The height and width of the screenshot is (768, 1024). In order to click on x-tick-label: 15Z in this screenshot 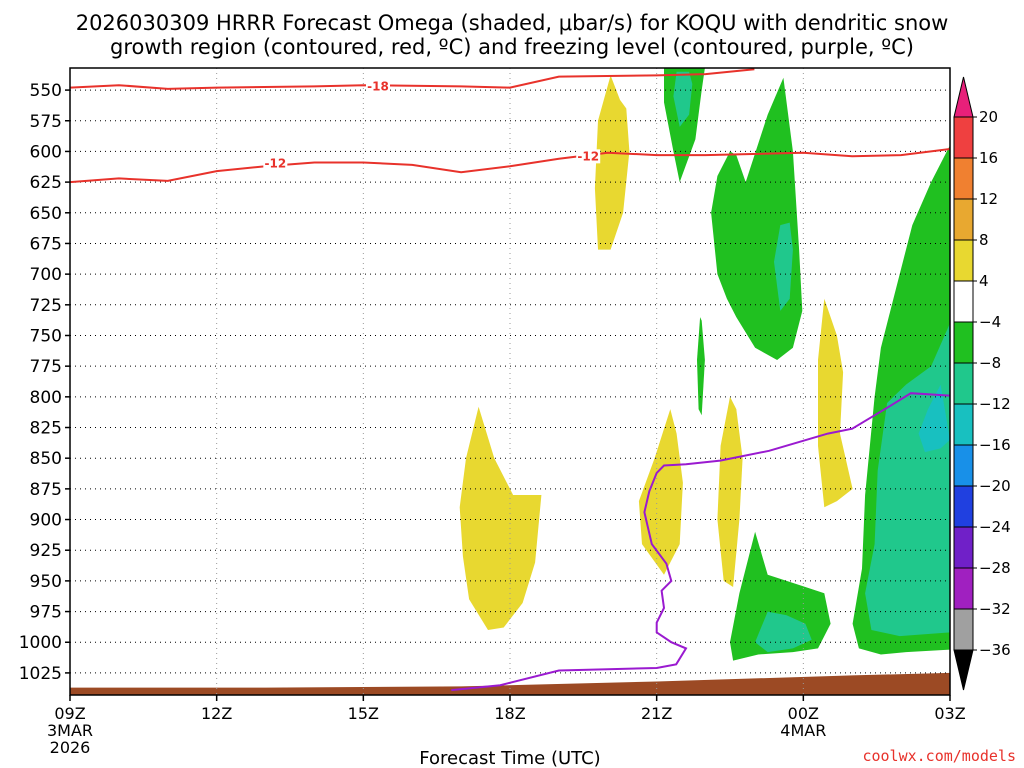, I will do `click(363, 713)`.